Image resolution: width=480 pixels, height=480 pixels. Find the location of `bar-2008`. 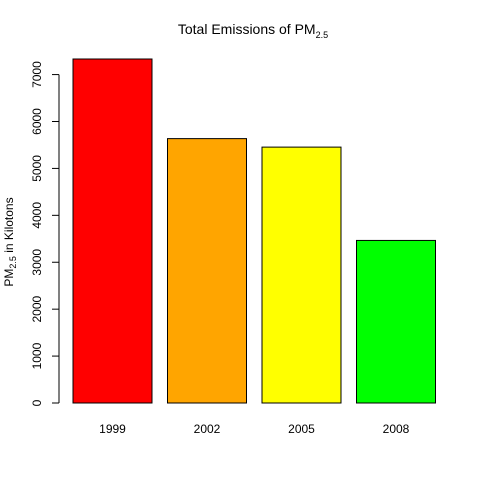

bar-2008 is located at coordinates (396, 321).